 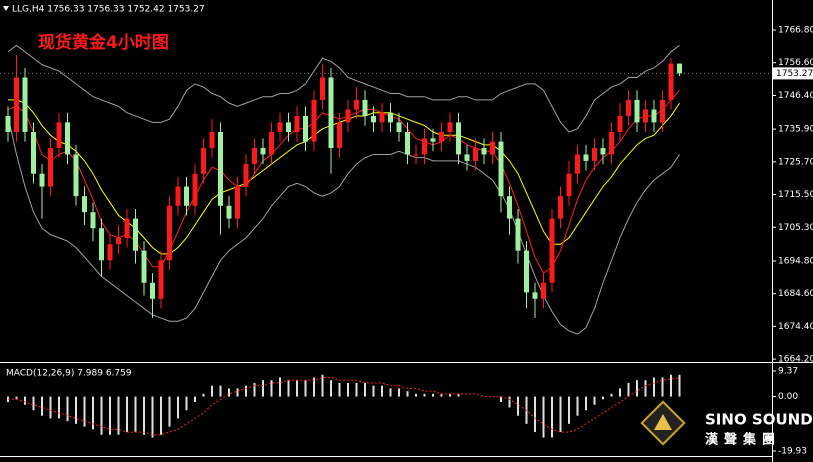 I want to click on macd-tick-label: -19.93, so click(x=792, y=451).